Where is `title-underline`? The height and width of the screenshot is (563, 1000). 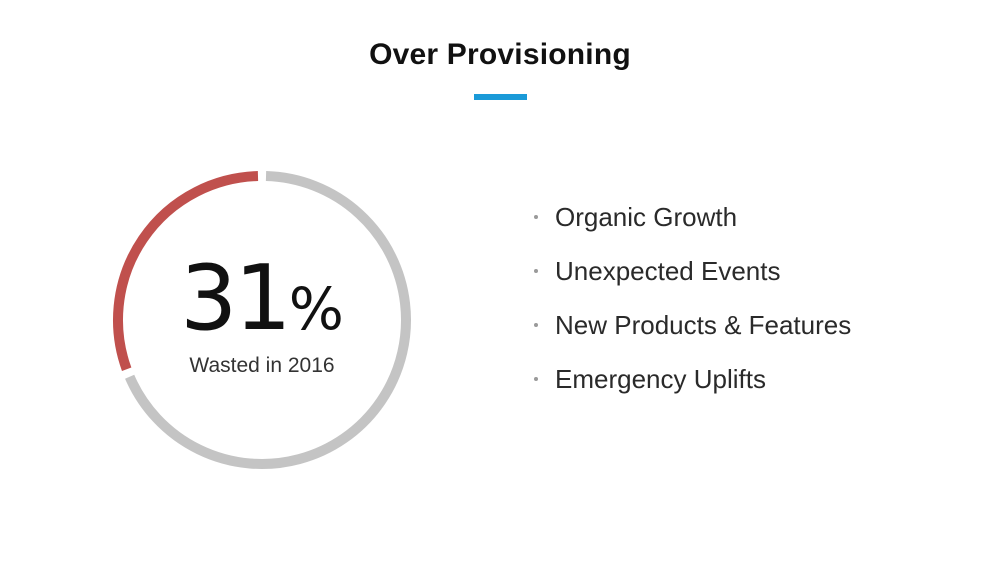
title-underline is located at coordinates (500, 97).